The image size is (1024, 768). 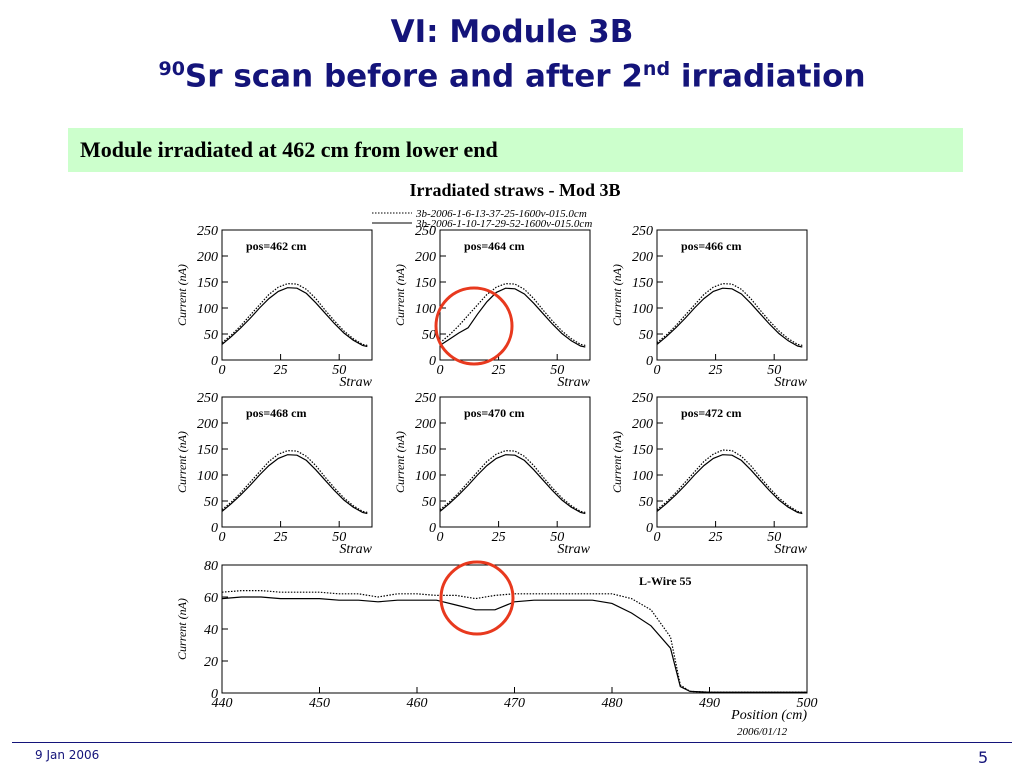 I want to click on plot-annotation: pos=472 cm, so click(x=711, y=413).